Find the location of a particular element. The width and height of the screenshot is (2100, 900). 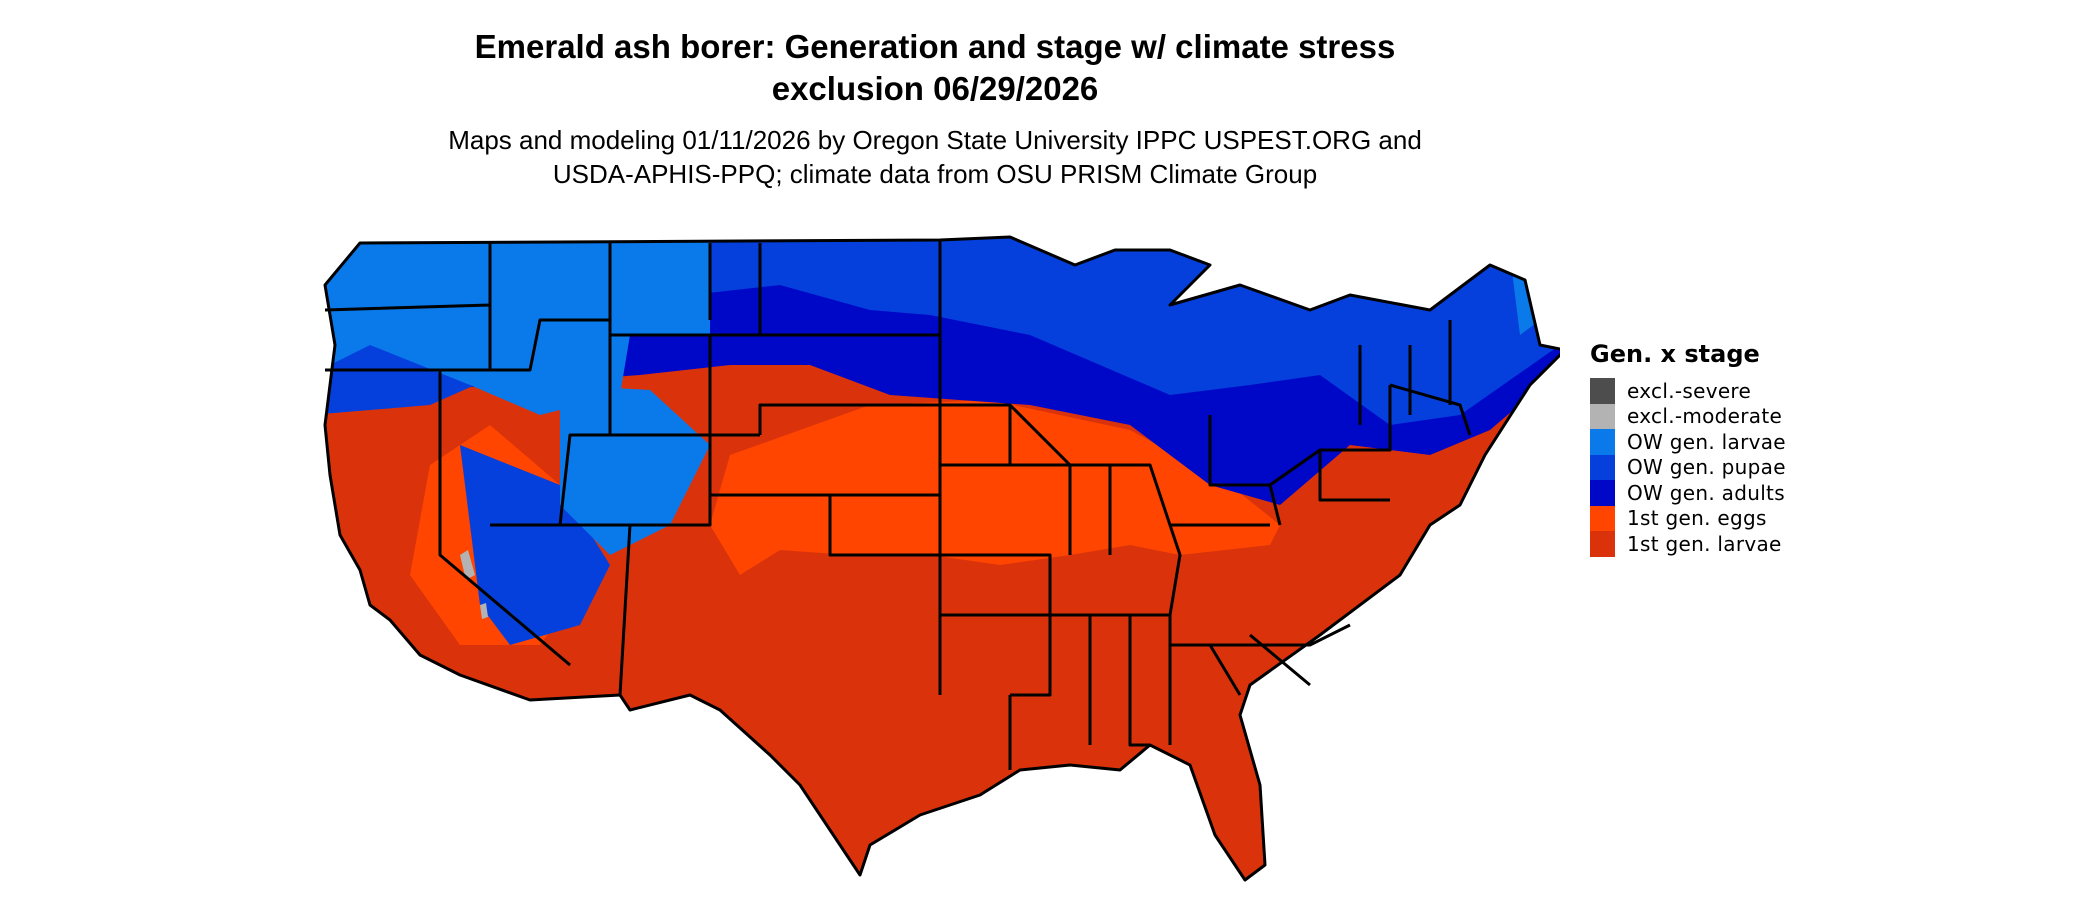

legend-label: 1st gen. larvae is located at coordinates (1704, 543).